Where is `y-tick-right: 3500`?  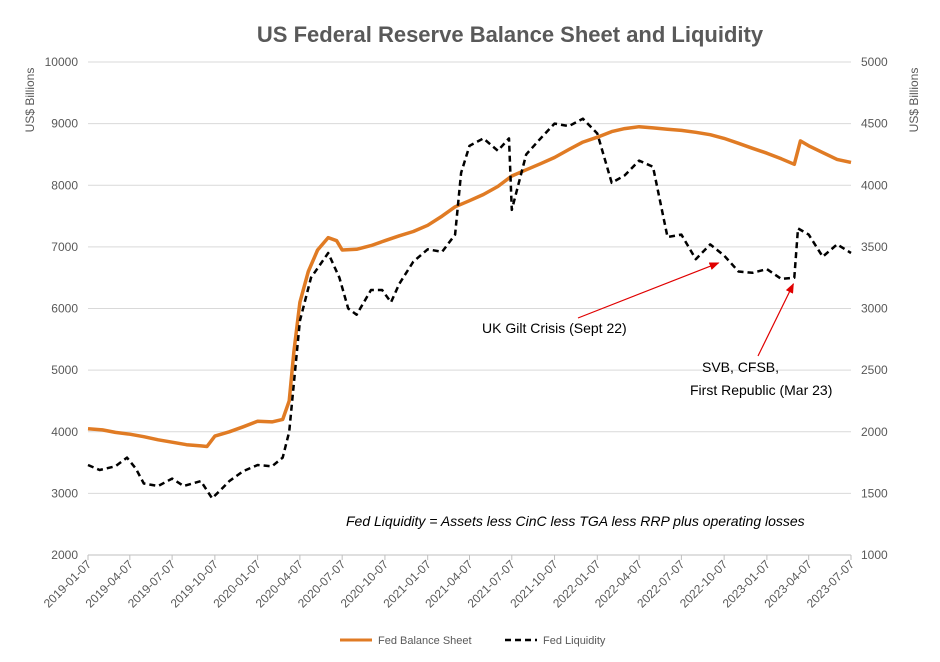
y-tick-right: 3500 is located at coordinates (874, 247).